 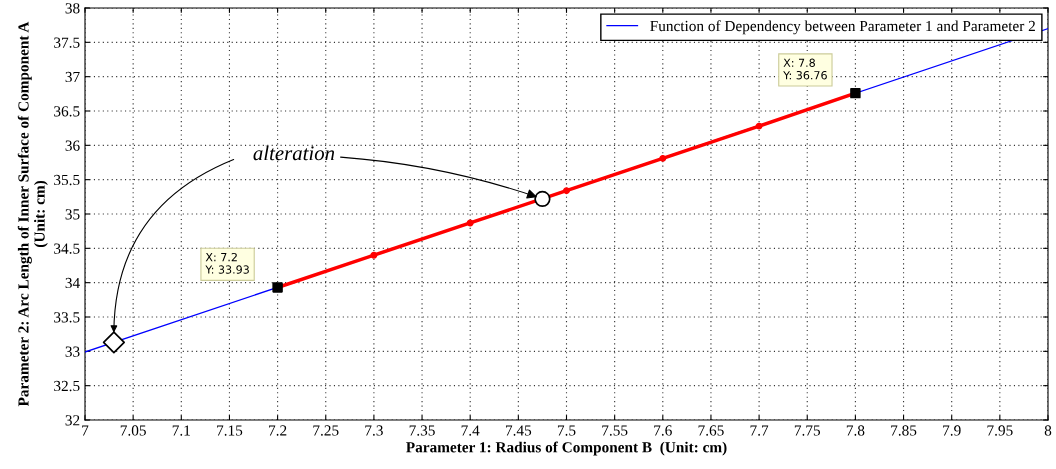 What do you see at coordinates (67, 248) in the screenshot?
I see `y-tick-label: 34.5` at bounding box center [67, 248].